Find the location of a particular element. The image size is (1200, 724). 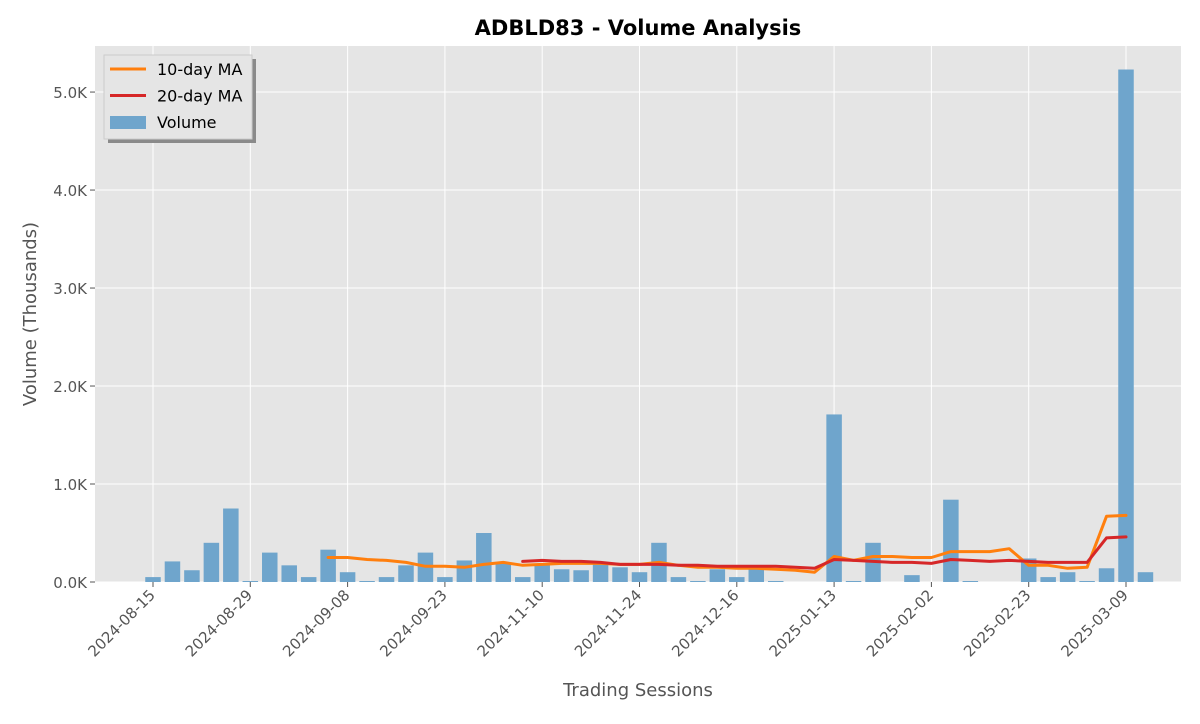

x-tick-label: 2025-02-23 is located at coordinates (997, 623).